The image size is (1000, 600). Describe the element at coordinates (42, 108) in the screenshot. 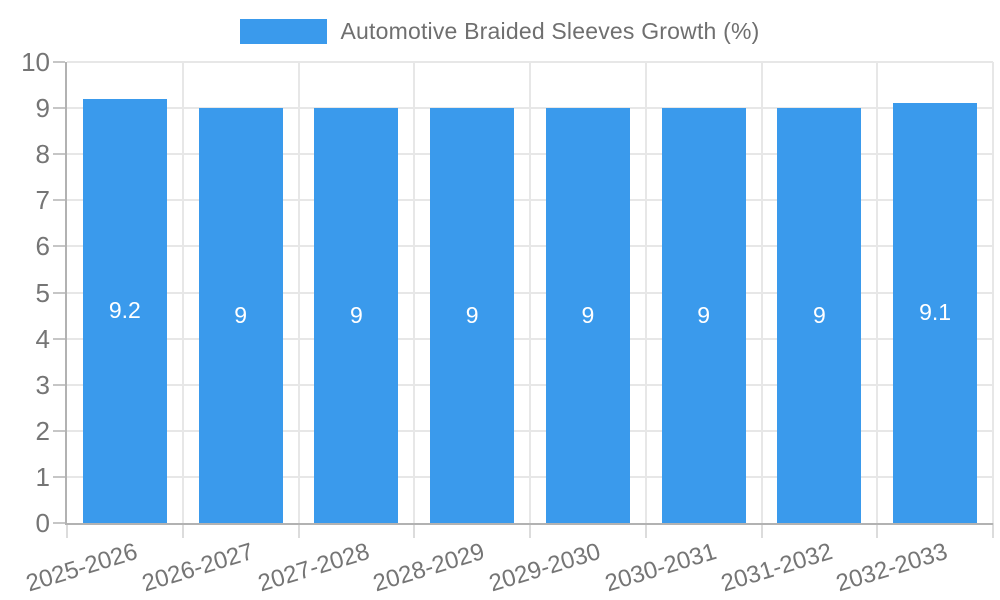

I see `y-tick-label: 9` at that location.